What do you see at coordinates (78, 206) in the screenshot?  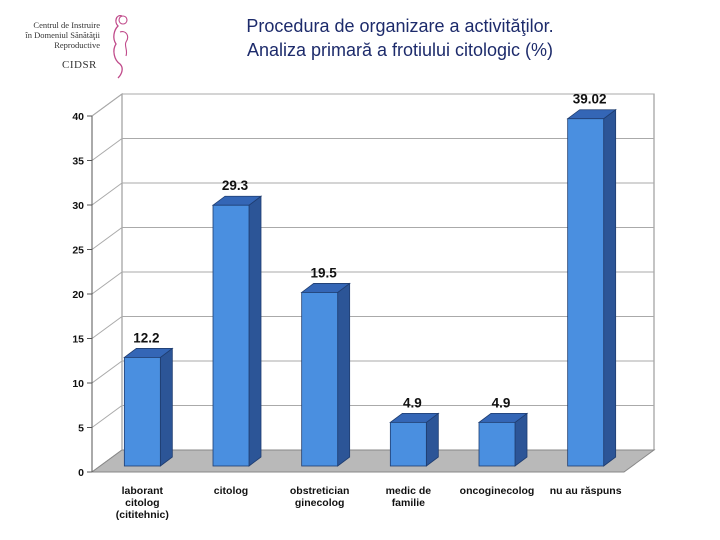 I see `y-tick-label: 30` at bounding box center [78, 206].